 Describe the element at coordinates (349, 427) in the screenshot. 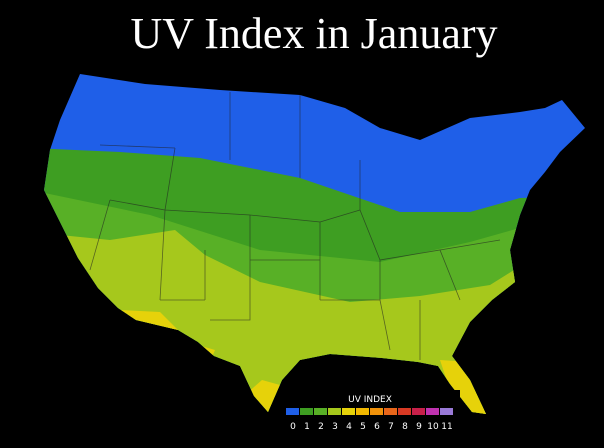

I see `legend-label: 4` at that location.